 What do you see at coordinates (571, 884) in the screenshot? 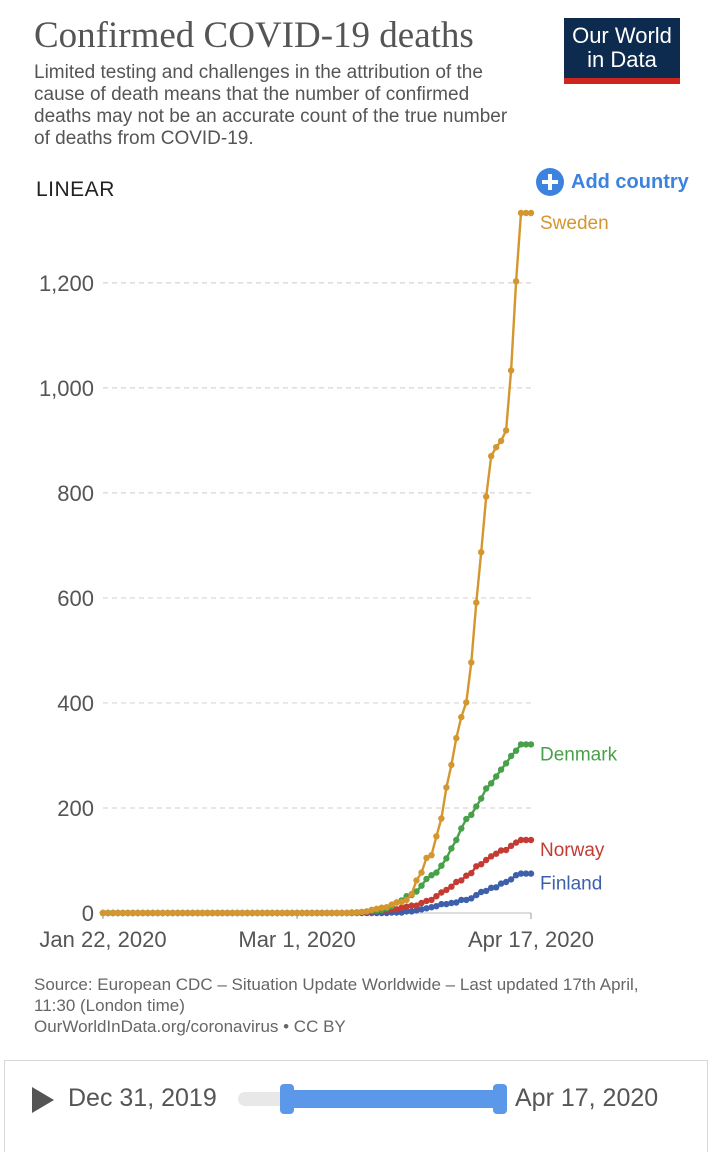
I see `series-label-finland: Finland` at bounding box center [571, 884].